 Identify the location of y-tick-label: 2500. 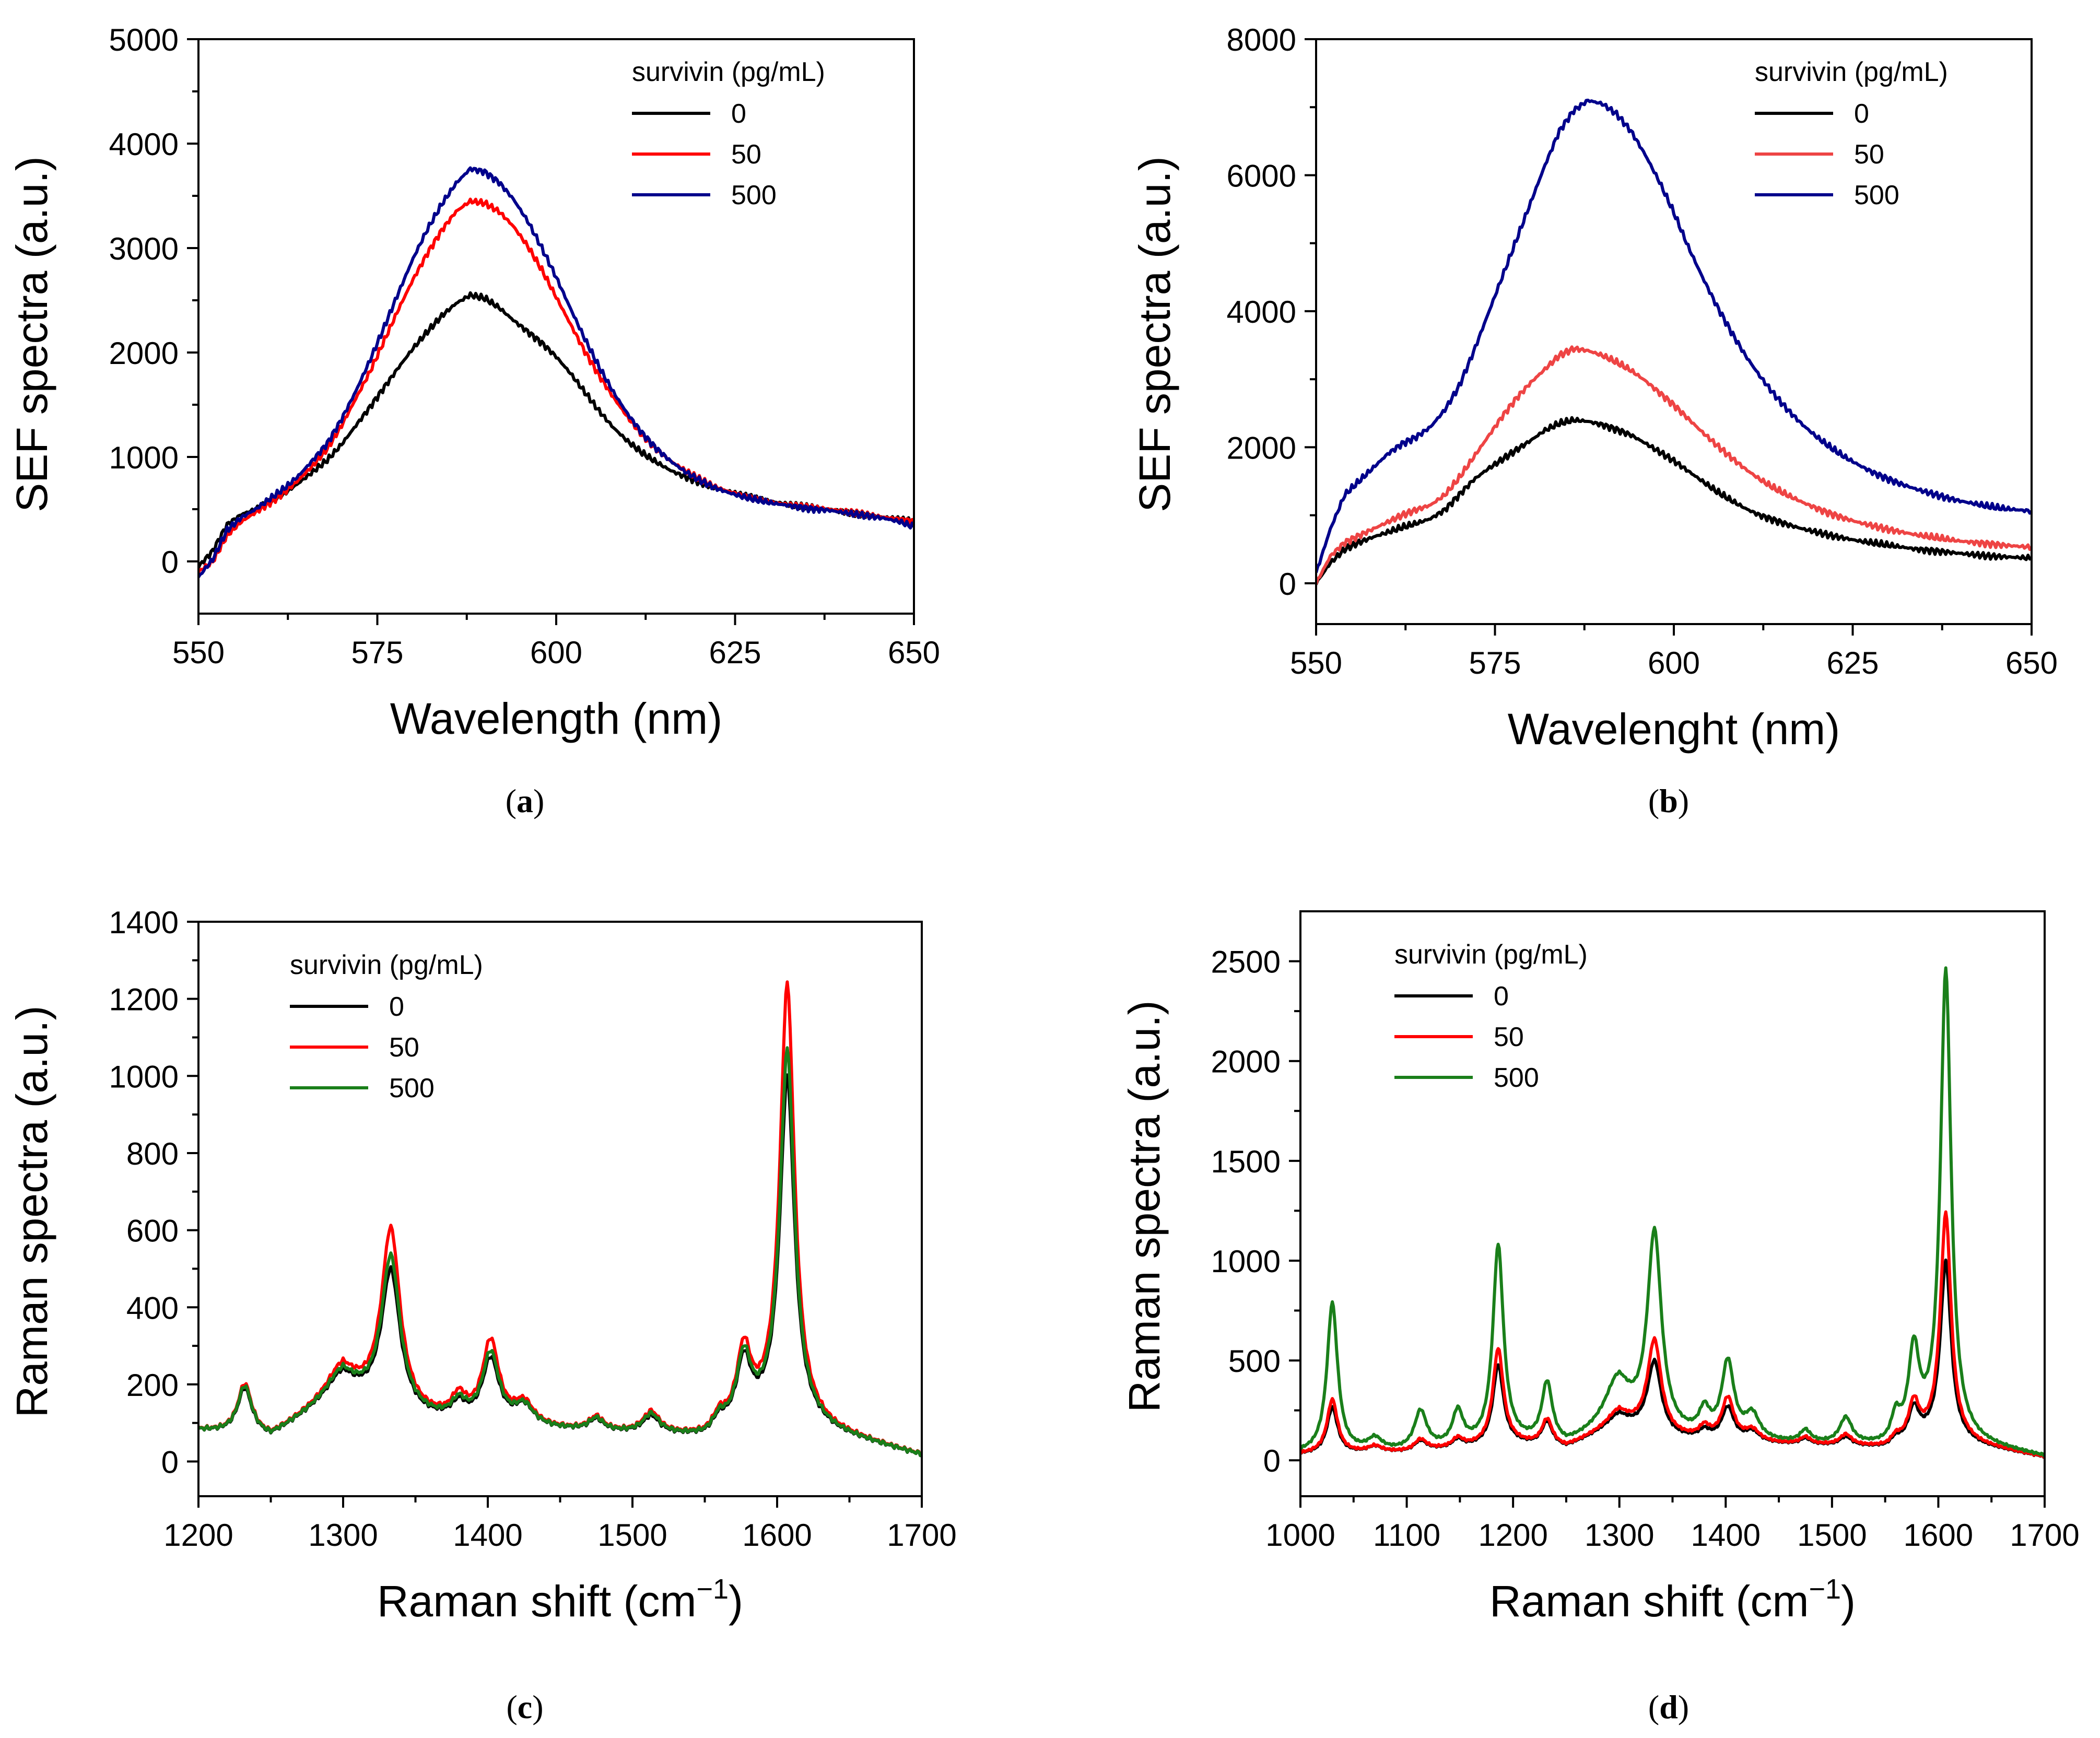
(1246, 962).